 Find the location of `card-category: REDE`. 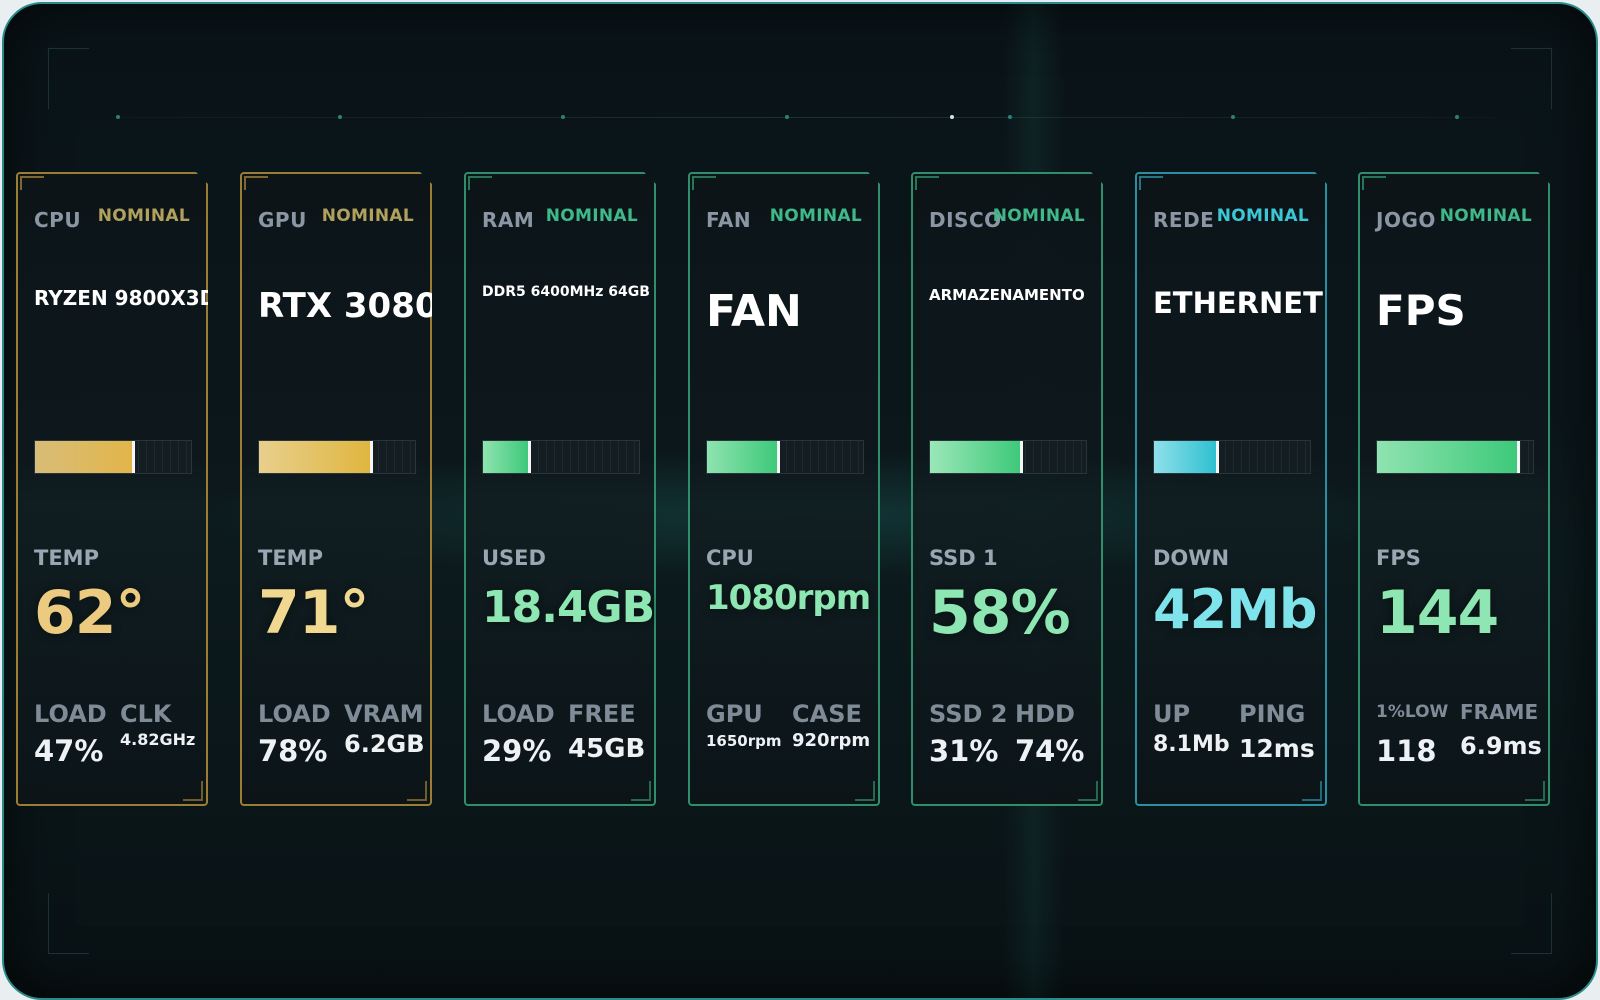

card-category: REDE is located at coordinates (1184, 220).